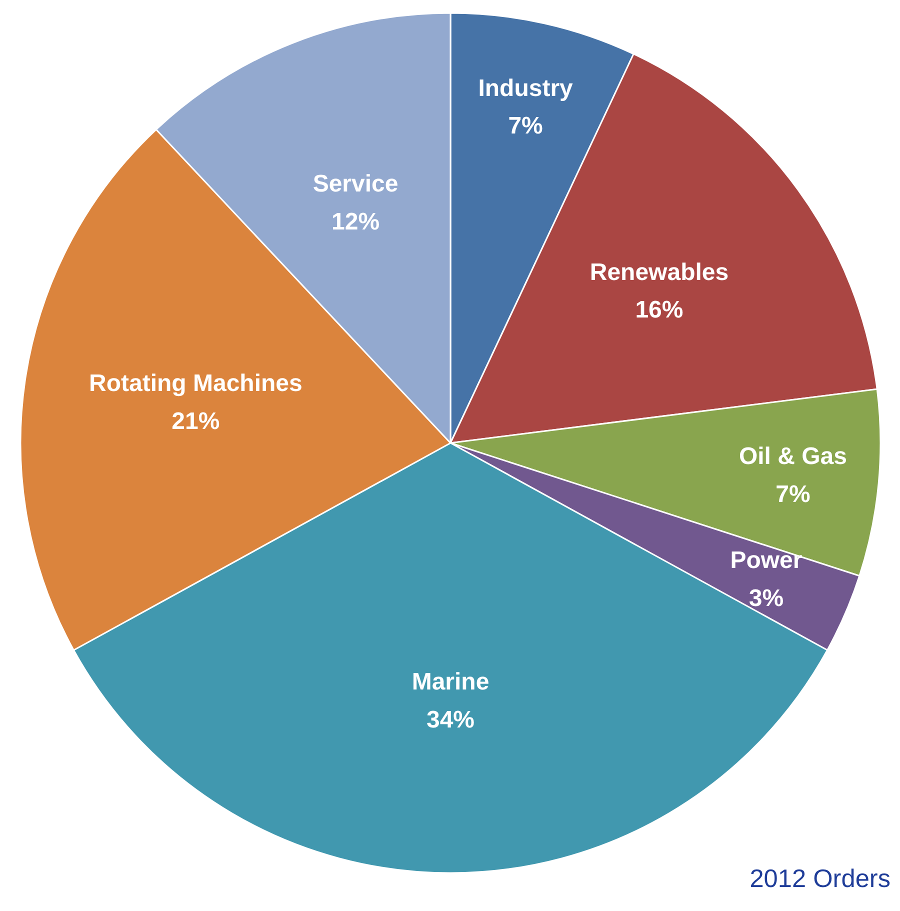 The image size is (900, 911). Describe the element at coordinates (355, 184) in the screenshot. I see `slice-label: Service` at that location.